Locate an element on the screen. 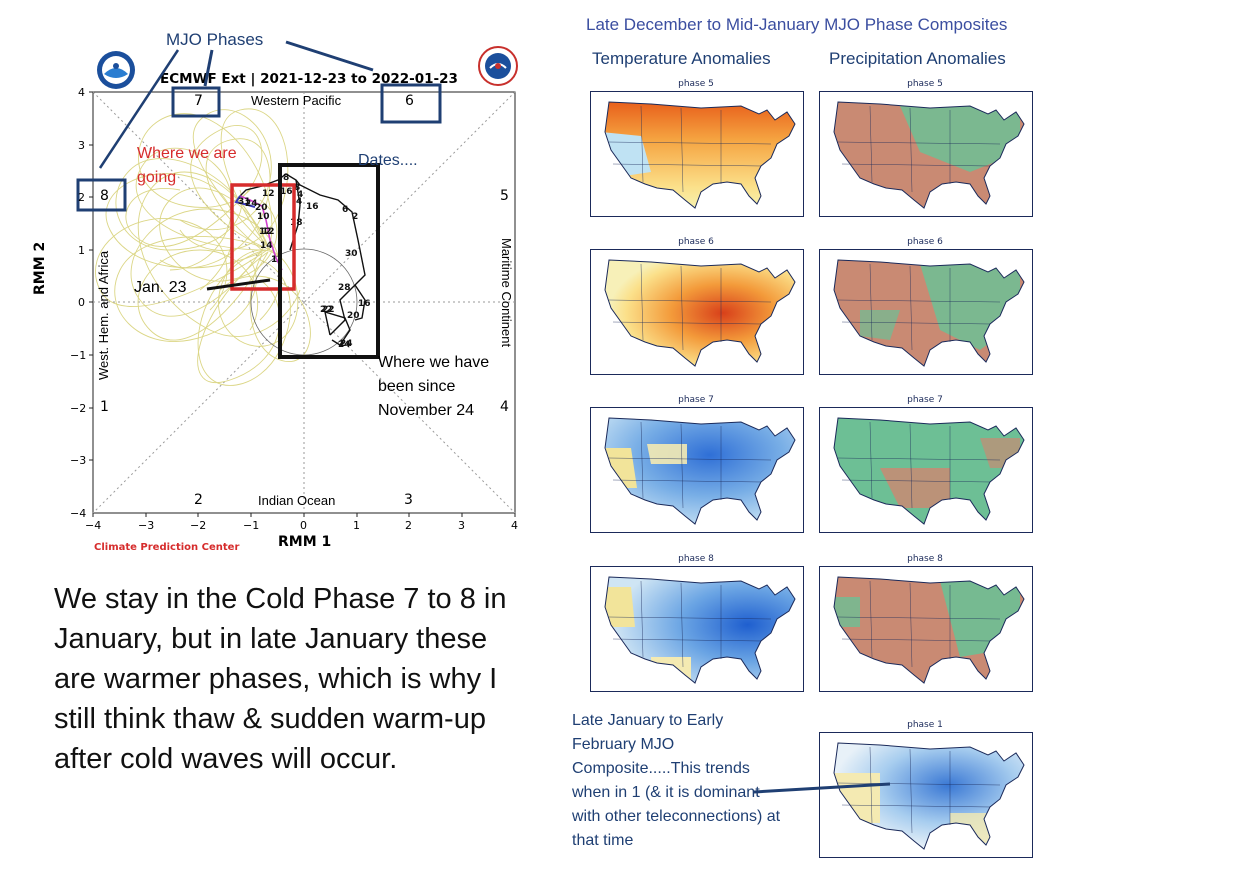 The image size is (1238, 885). date-label: 1 is located at coordinates (274, 260).